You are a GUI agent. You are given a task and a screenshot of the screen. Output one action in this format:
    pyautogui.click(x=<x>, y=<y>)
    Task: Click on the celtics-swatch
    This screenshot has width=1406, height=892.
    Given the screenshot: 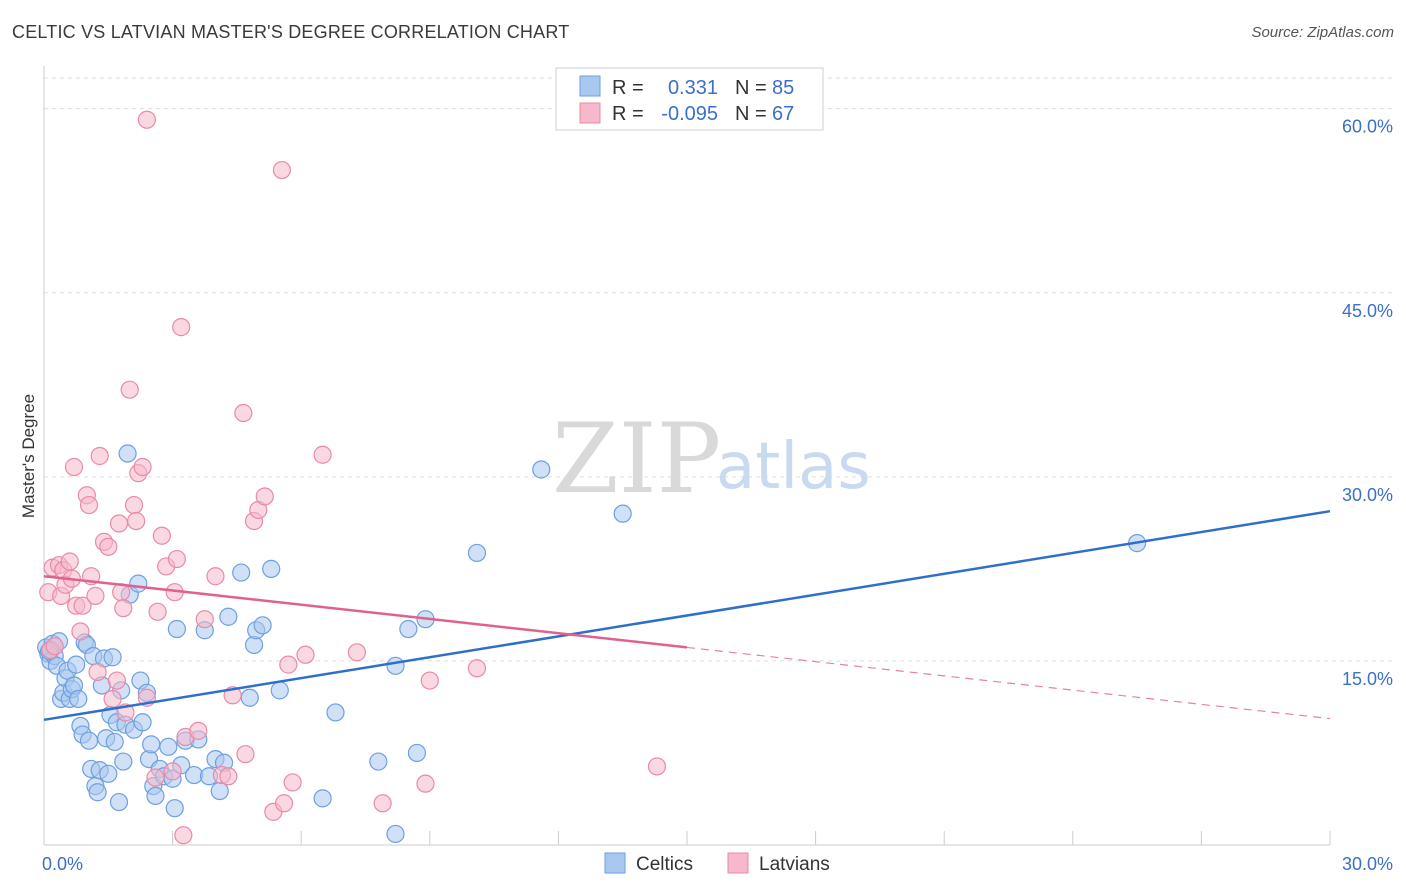 What is the action you would take?
    pyautogui.click(x=615, y=863)
    